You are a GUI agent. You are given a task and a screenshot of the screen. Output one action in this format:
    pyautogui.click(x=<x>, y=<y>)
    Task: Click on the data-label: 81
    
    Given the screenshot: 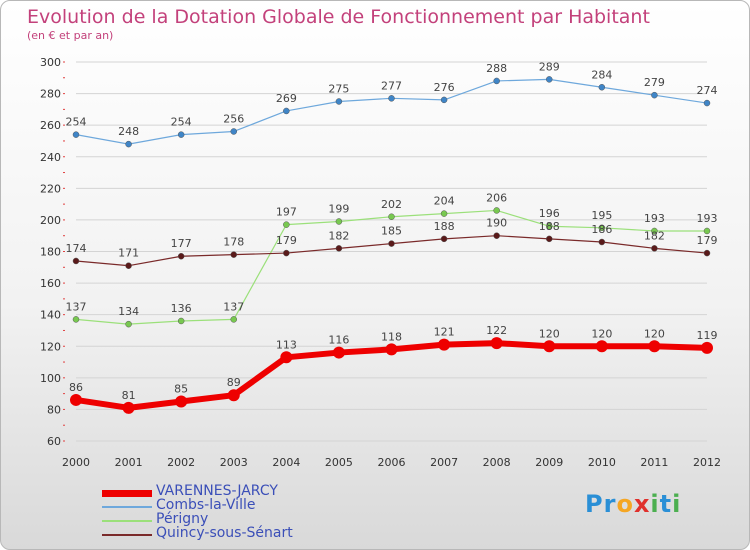 What is the action you would take?
    pyautogui.click(x=129, y=395)
    